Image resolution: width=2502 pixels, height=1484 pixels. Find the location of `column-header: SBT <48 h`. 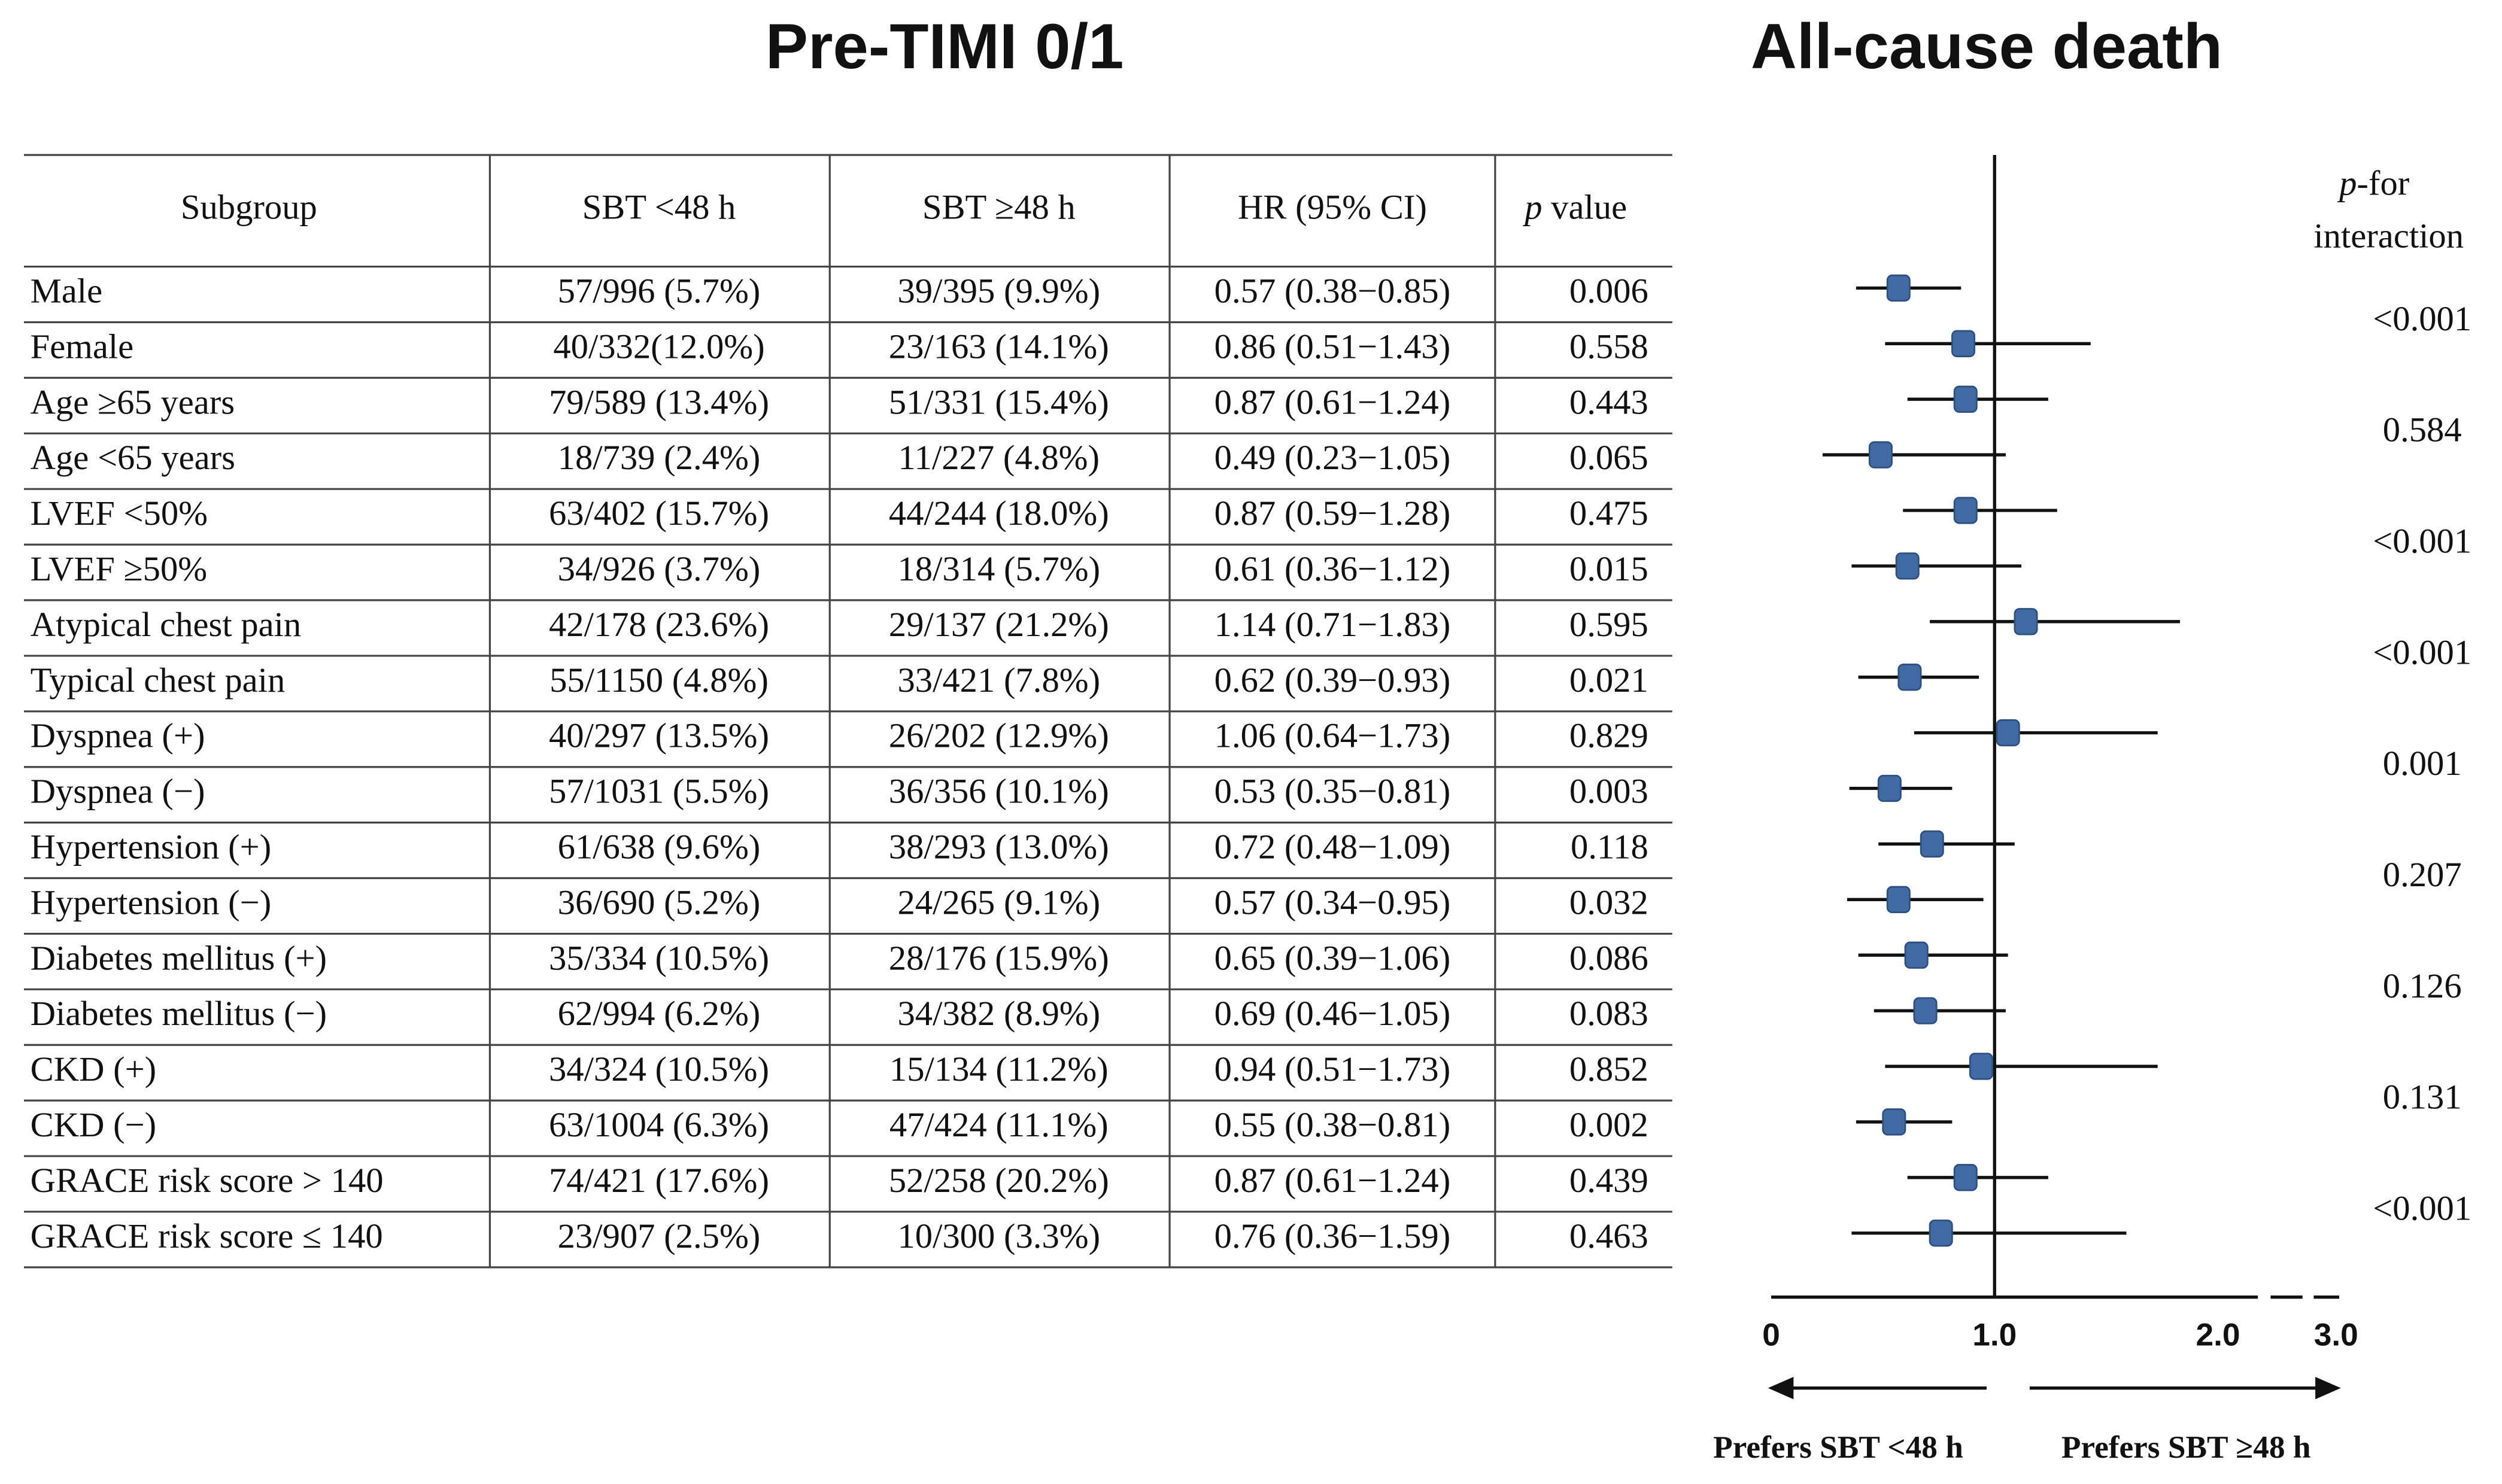

column-header: SBT <48 h is located at coordinates (659, 207).